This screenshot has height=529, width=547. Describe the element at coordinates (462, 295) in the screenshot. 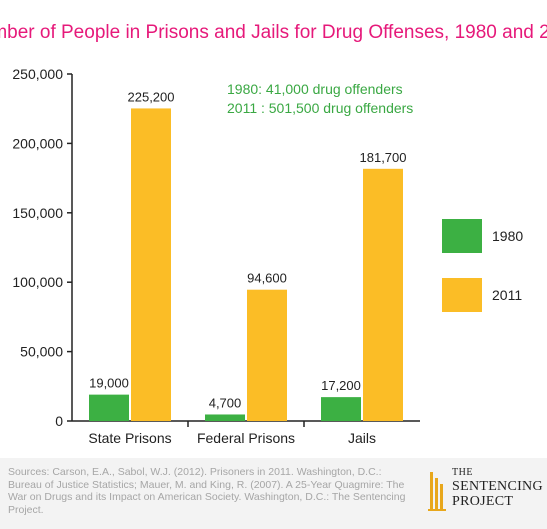

I see `legend-swatch-2011` at that location.